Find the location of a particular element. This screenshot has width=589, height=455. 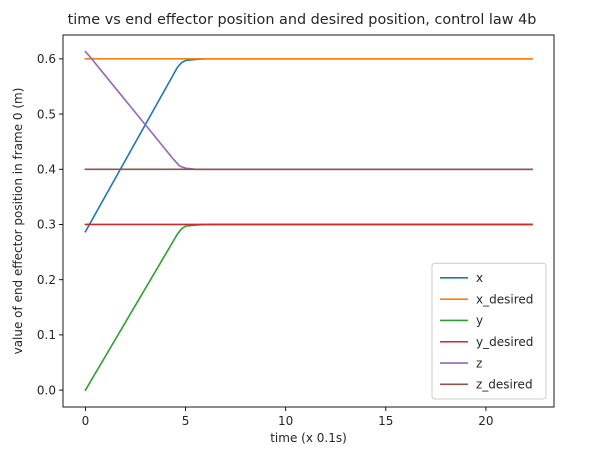

legend-label-x: x is located at coordinates (479, 278).